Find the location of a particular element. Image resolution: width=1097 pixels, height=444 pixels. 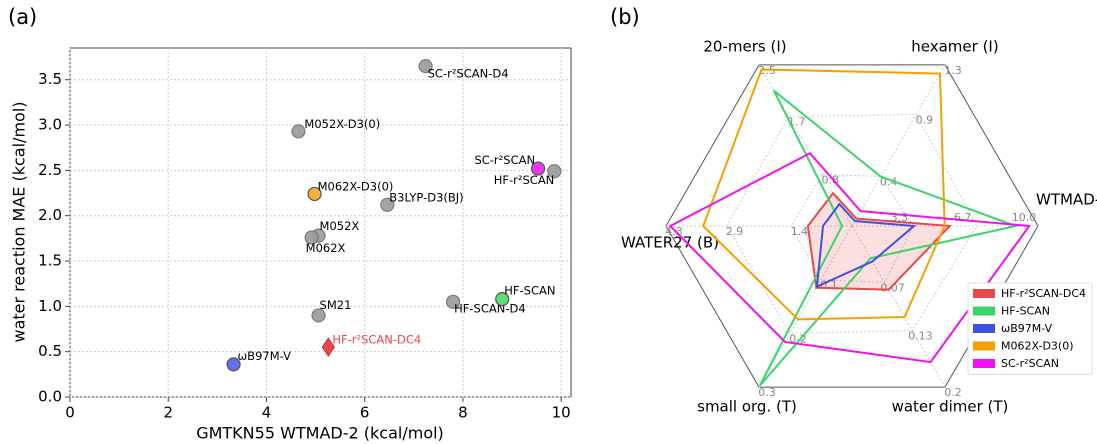

radial-tick-label: 2.9 is located at coordinates (735, 231).